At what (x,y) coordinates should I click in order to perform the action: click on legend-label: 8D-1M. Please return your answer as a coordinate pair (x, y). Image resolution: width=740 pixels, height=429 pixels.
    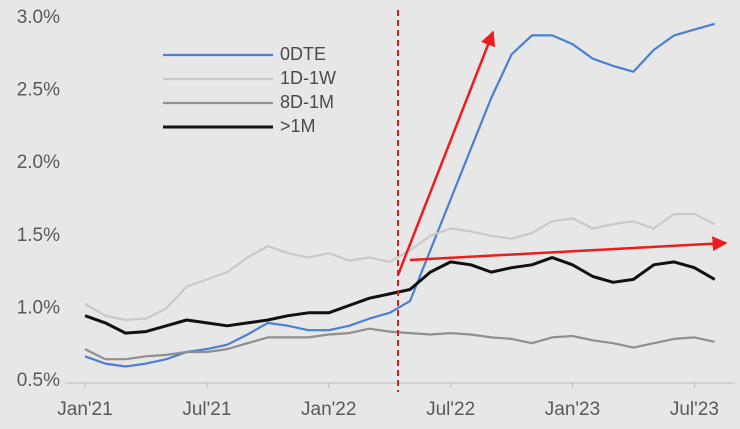
    Looking at the image, I should click on (307, 102).